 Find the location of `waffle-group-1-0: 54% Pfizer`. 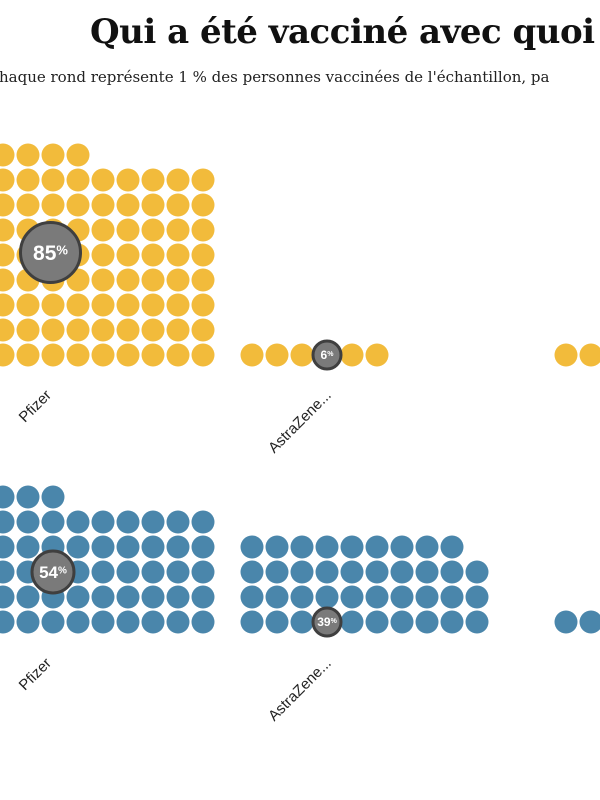

waffle-group-1-0: 54% Pfizer is located at coordinates (107, 589).